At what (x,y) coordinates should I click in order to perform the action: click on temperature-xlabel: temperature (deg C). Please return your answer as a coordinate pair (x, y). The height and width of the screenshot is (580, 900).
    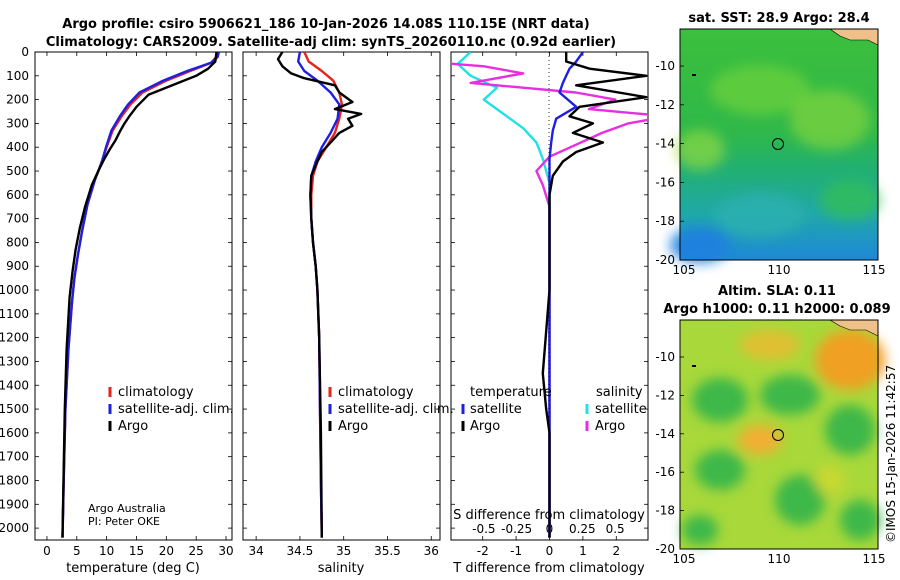
    Looking at the image, I should click on (133, 568).